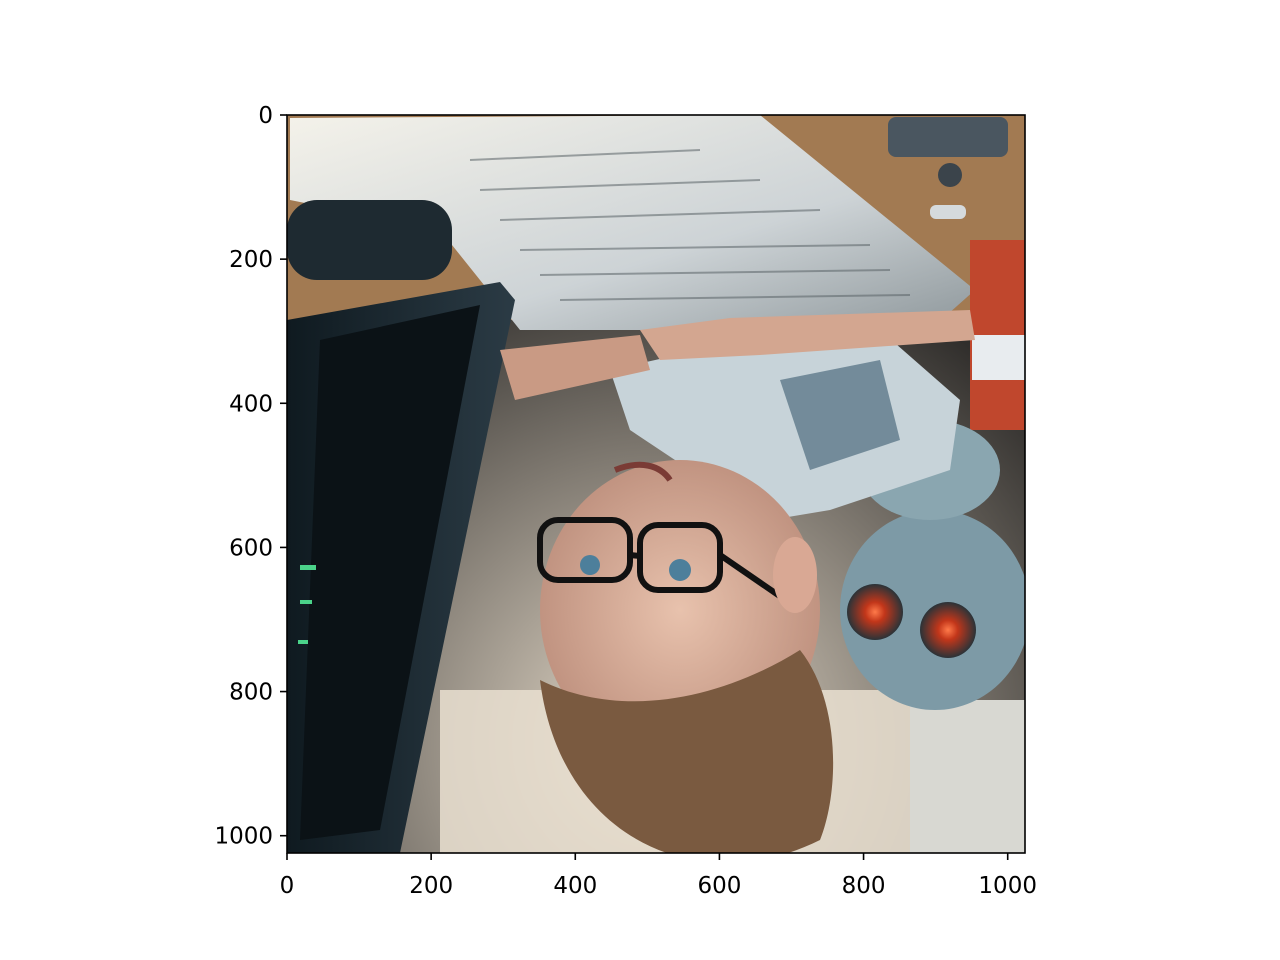 The width and height of the screenshot is (1280, 960). Describe the element at coordinates (250, 476) in the screenshot. I see `y-axis: 0 200 400 600 800 1000` at that location.